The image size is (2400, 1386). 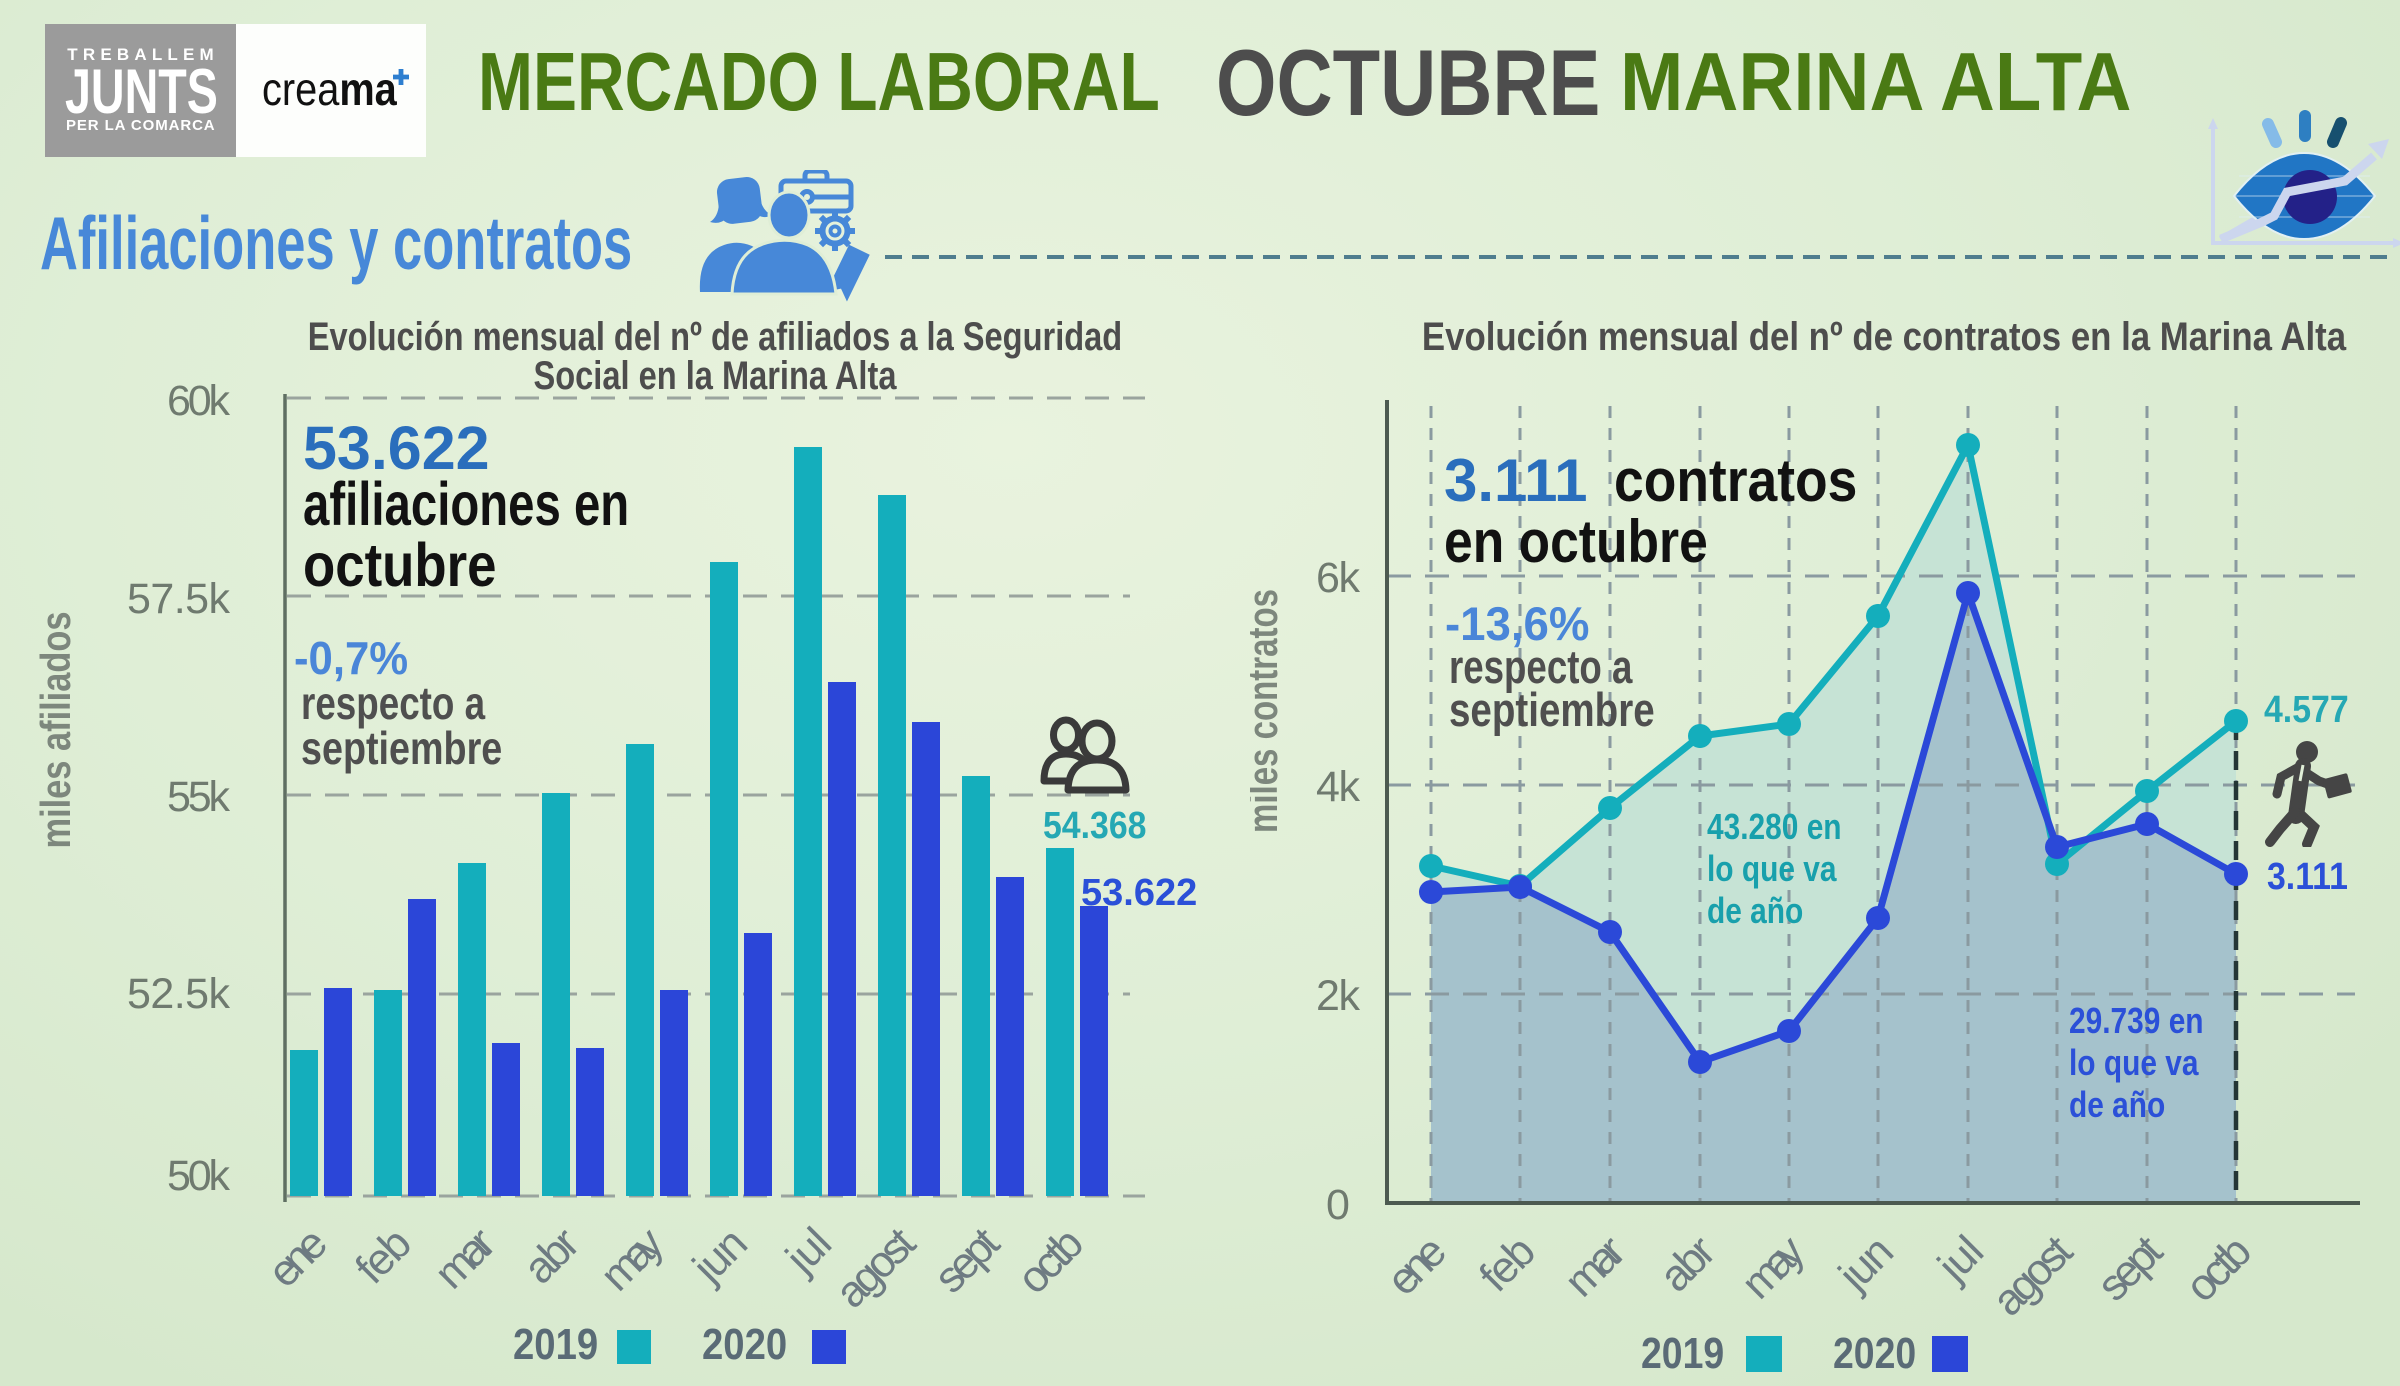 I want to click on svg-text: 60k, so click(x=199, y=401).